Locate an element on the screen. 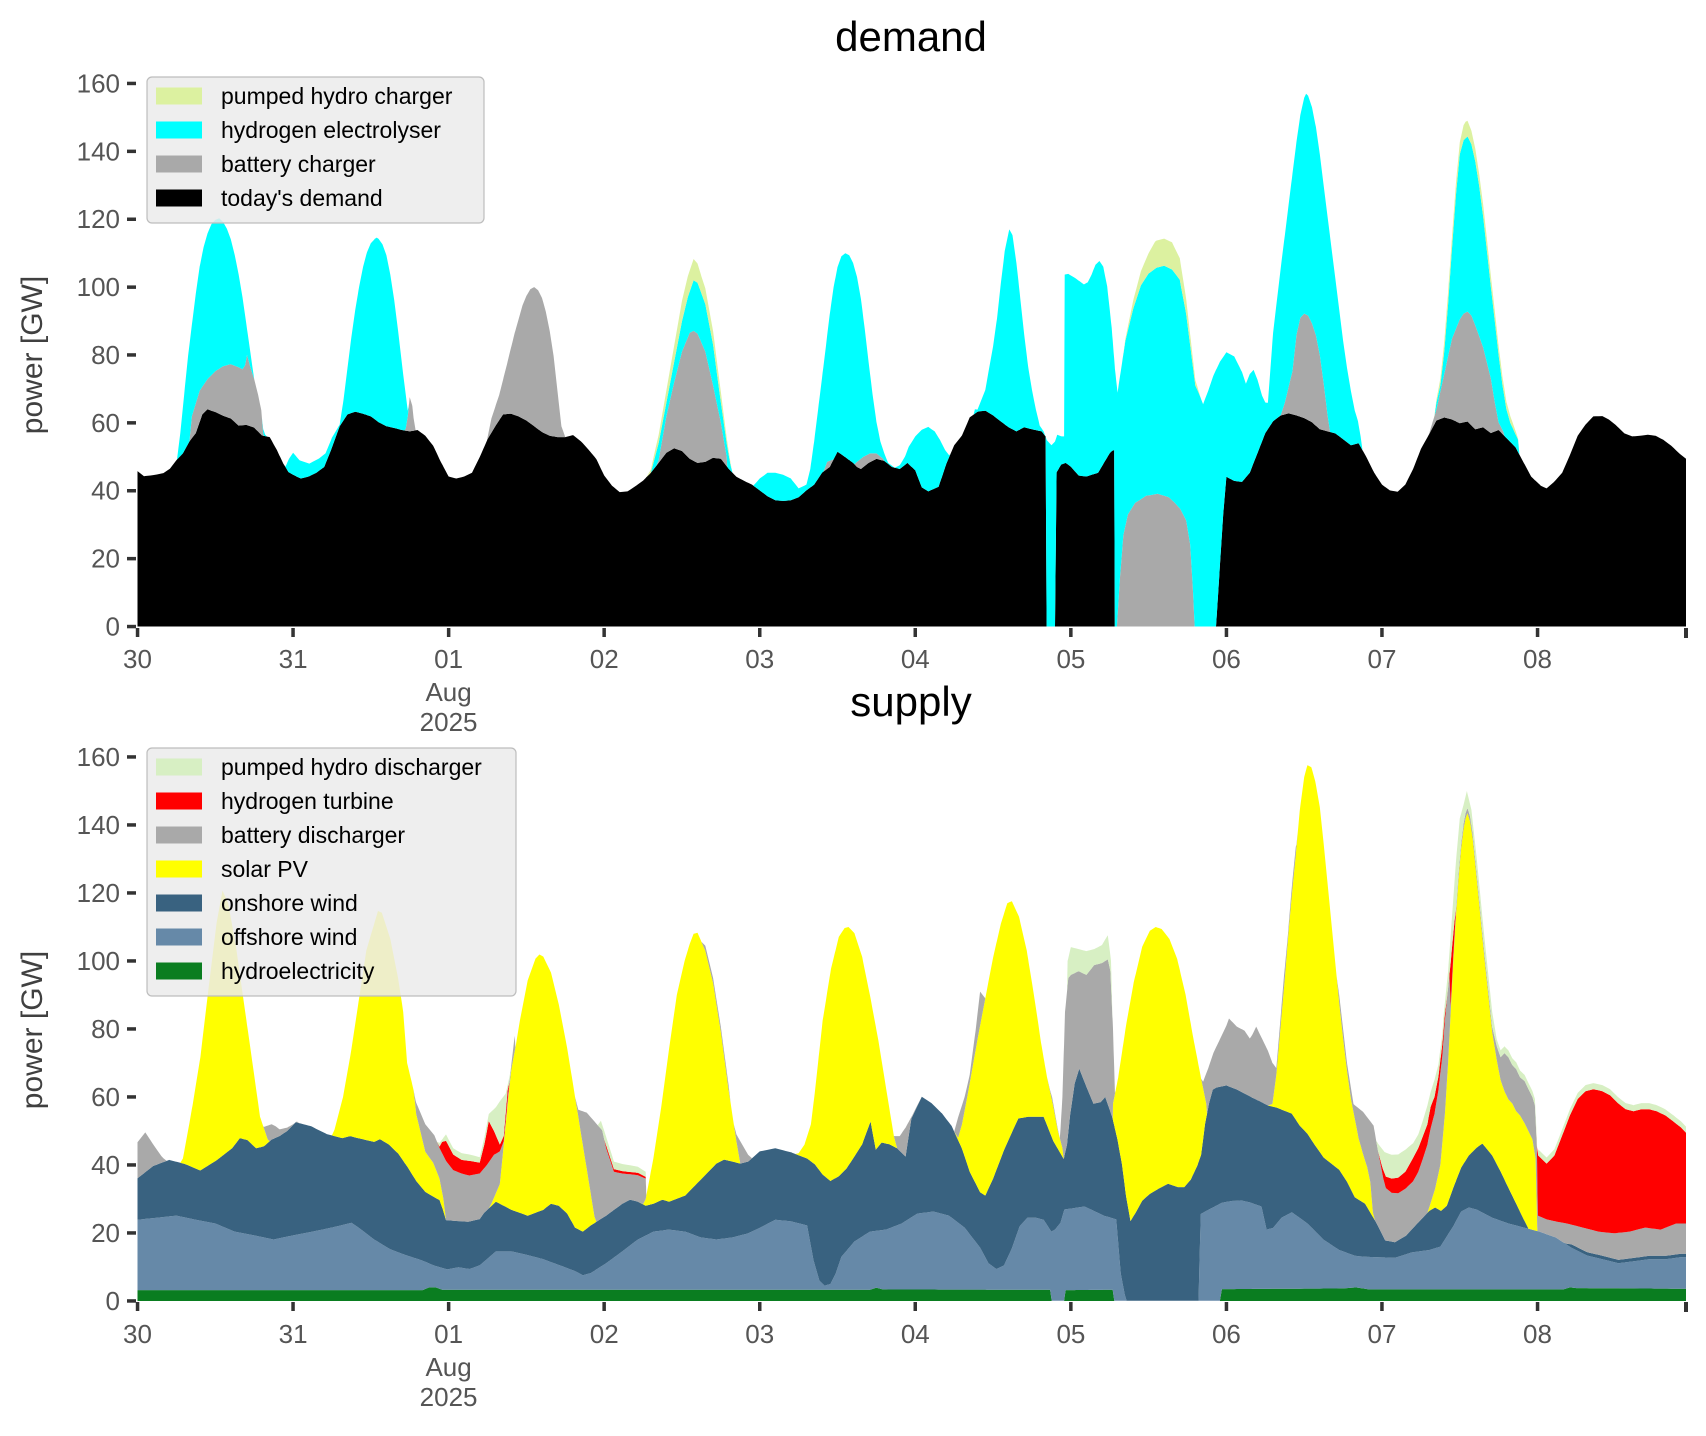 This screenshot has height=1436, width=1706. svg-text: demand is located at coordinates (911, 36).